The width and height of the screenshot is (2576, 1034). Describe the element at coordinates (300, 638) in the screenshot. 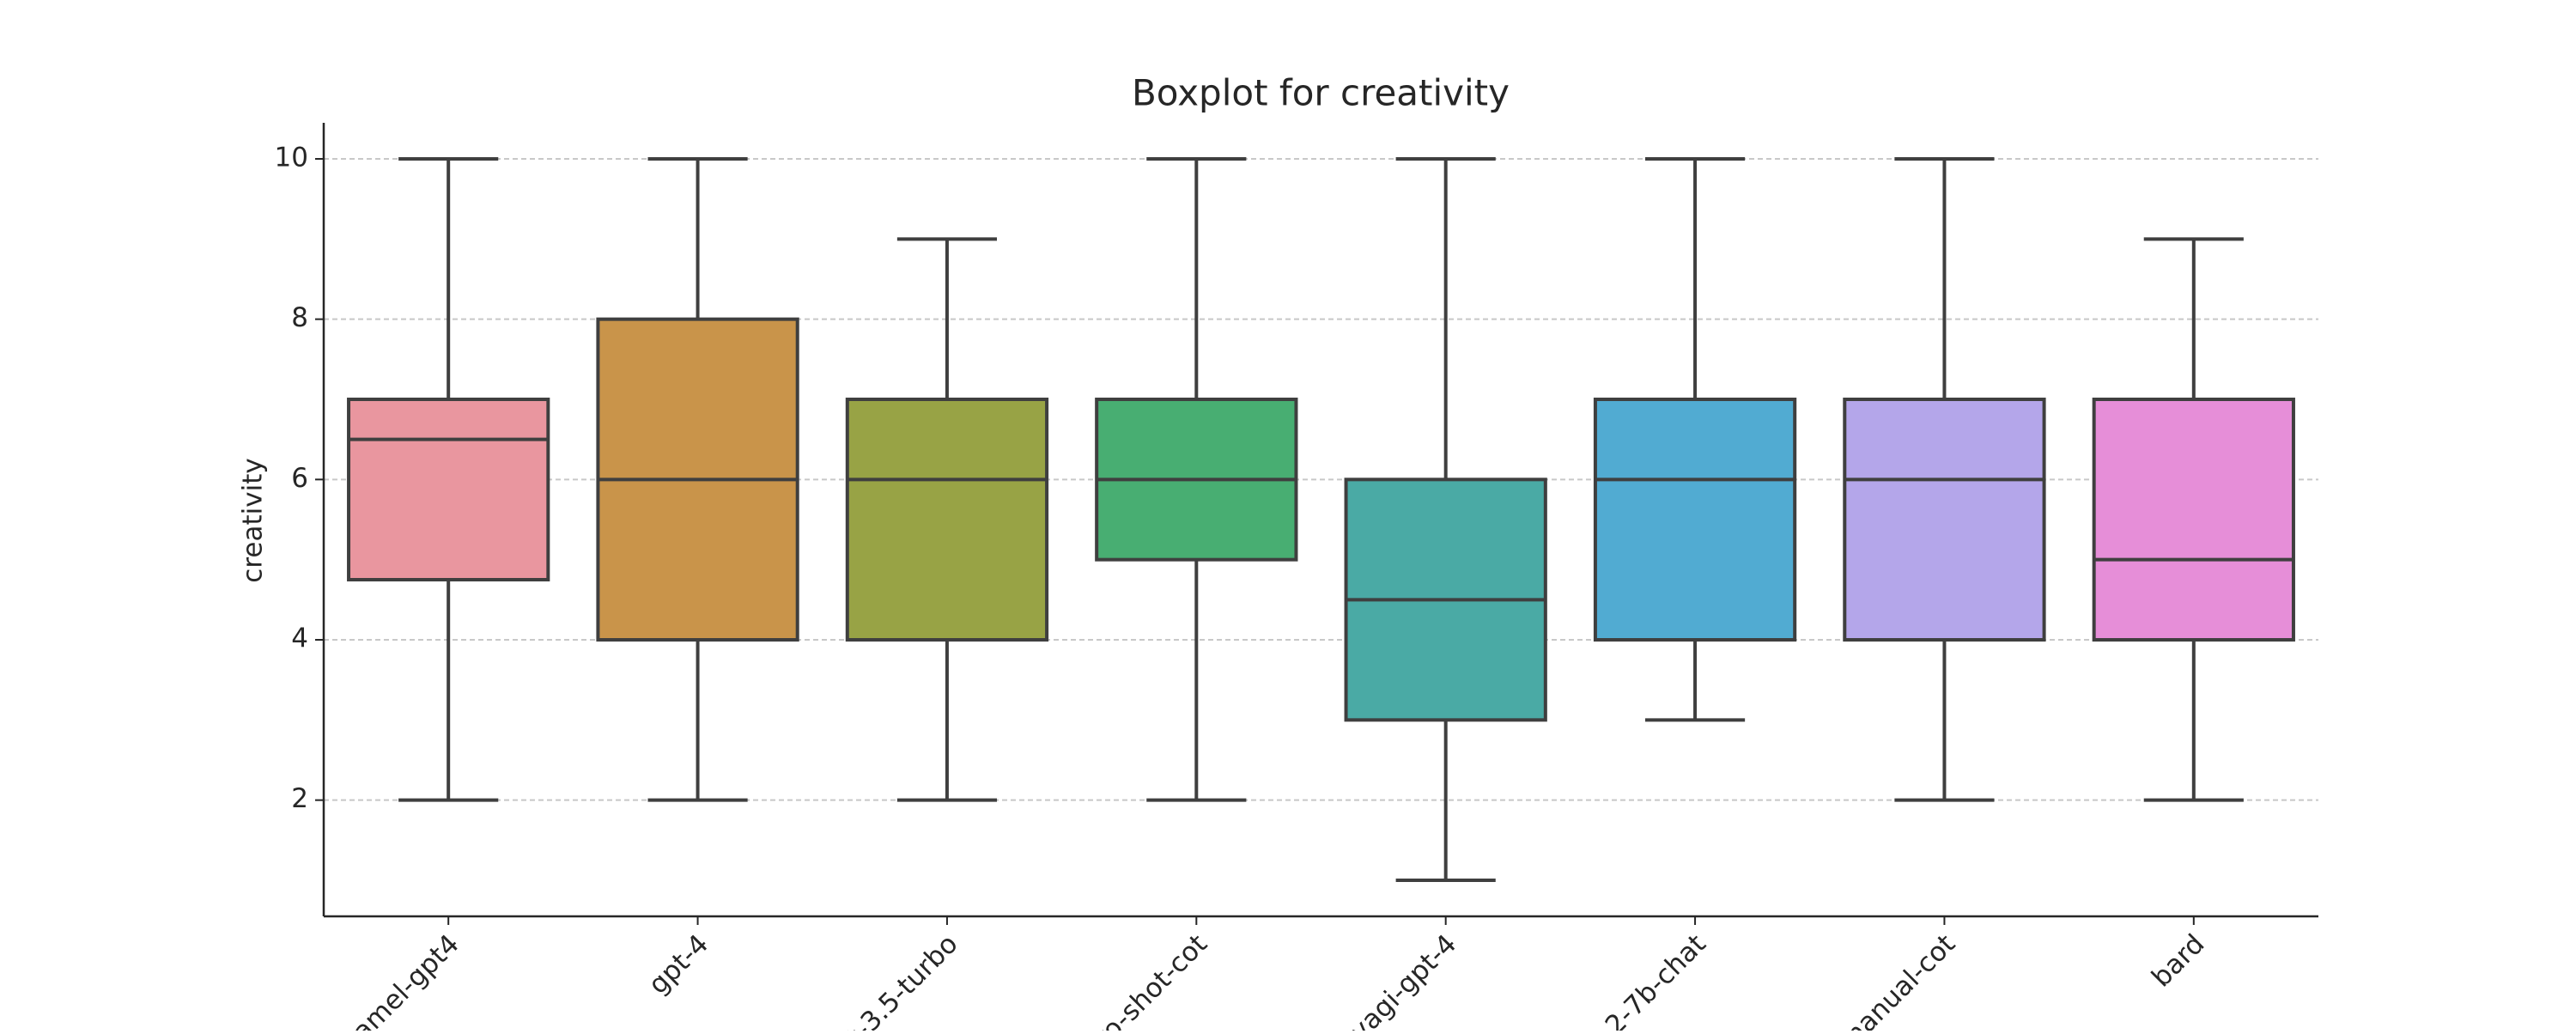

I see `y-tick-label: 4` at that location.